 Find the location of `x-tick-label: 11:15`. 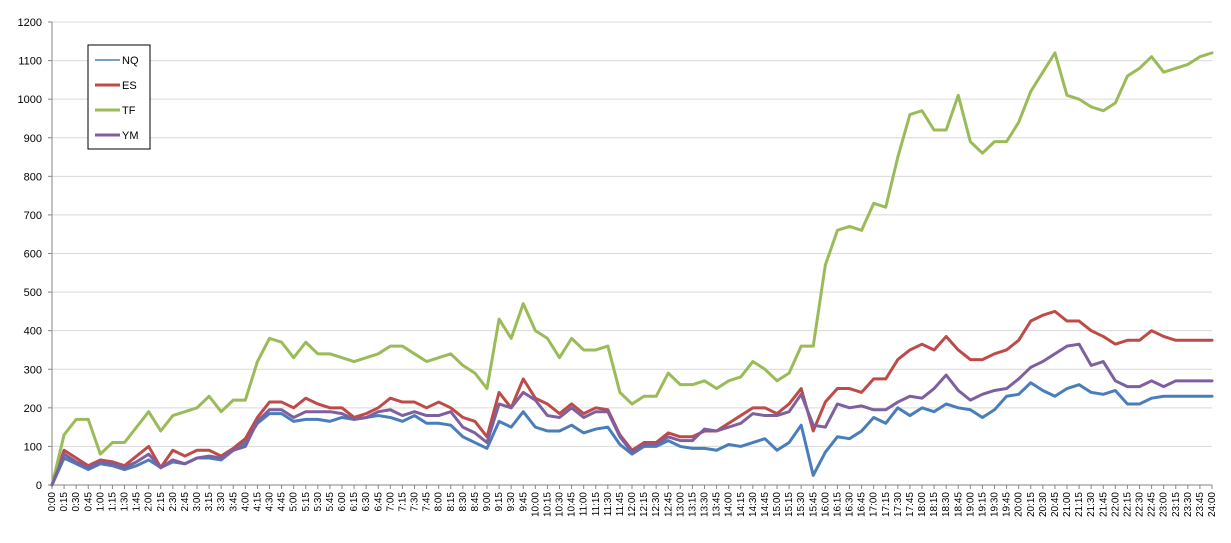

x-tick-label: 11:15 is located at coordinates (596, 504).